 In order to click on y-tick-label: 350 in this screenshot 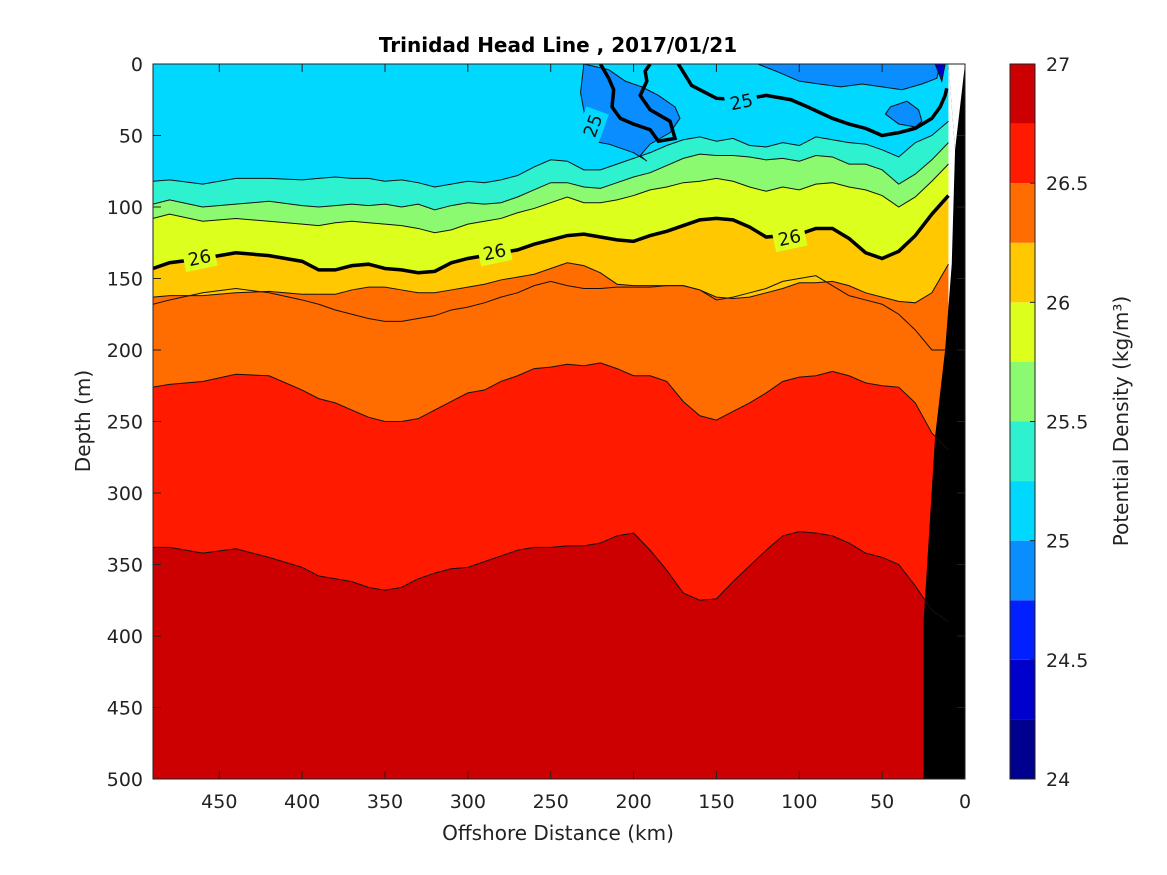, I will do `click(125, 566)`.